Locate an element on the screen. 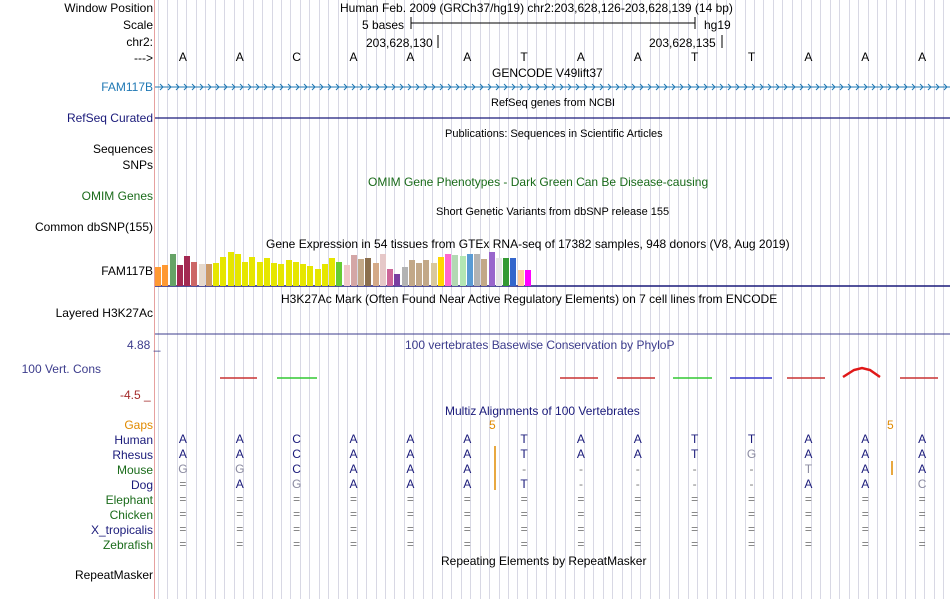 The height and width of the screenshot is (599, 950). species-label-dog: Dog is located at coordinates (141, 485).